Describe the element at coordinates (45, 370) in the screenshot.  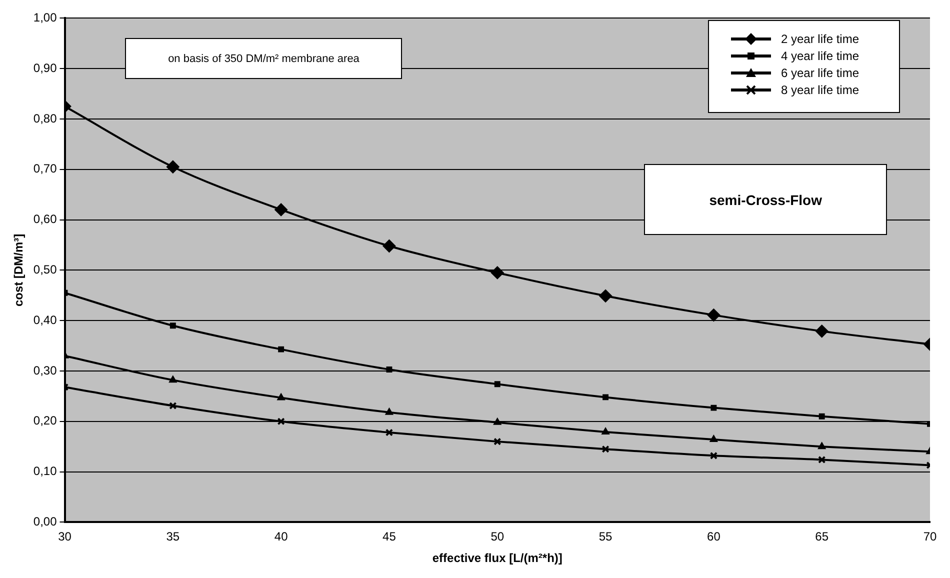
I see `y-tick-label: 0,30` at that location.